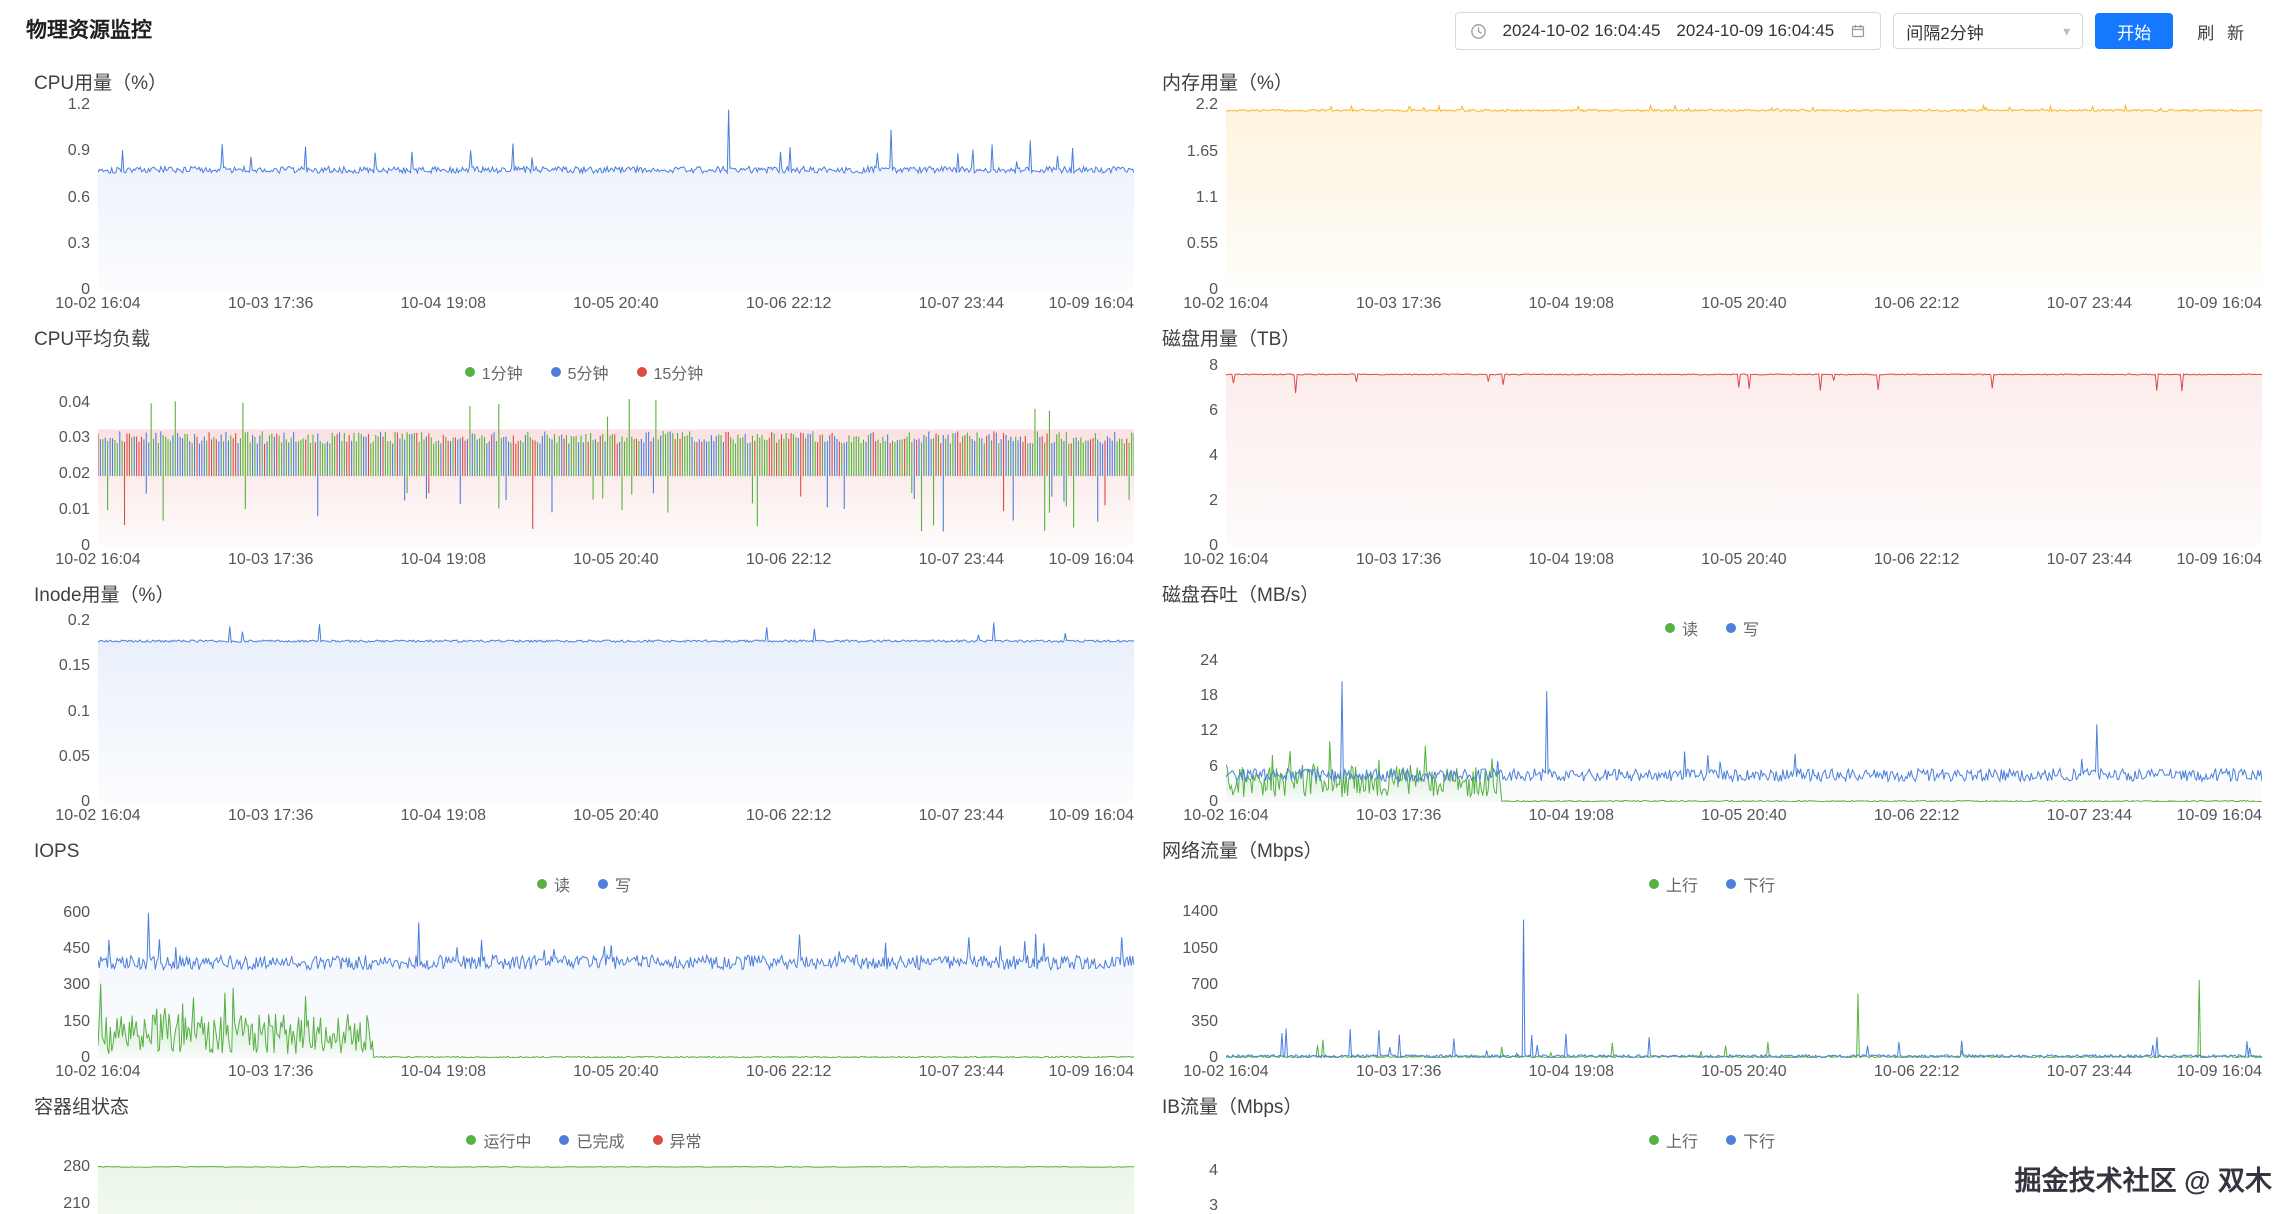  I want to click on legend-item: 1分钟, so click(493, 372).